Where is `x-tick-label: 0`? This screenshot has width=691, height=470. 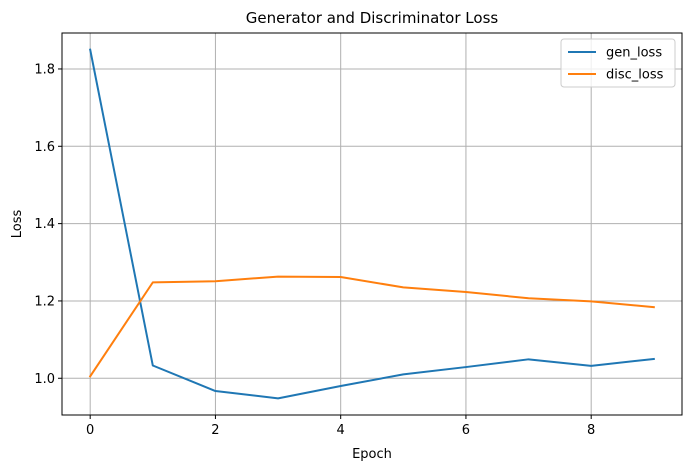 x-tick-label: 0 is located at coordinates (90, 430).